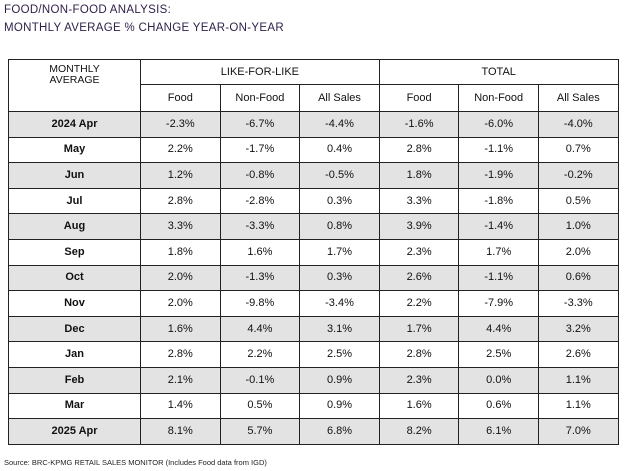 This screenshot has width=629, height=471. What do you see at coordinates (74, 226) in the screenshot?
I see `row-month: Aug` at bounding box center [74, 226].